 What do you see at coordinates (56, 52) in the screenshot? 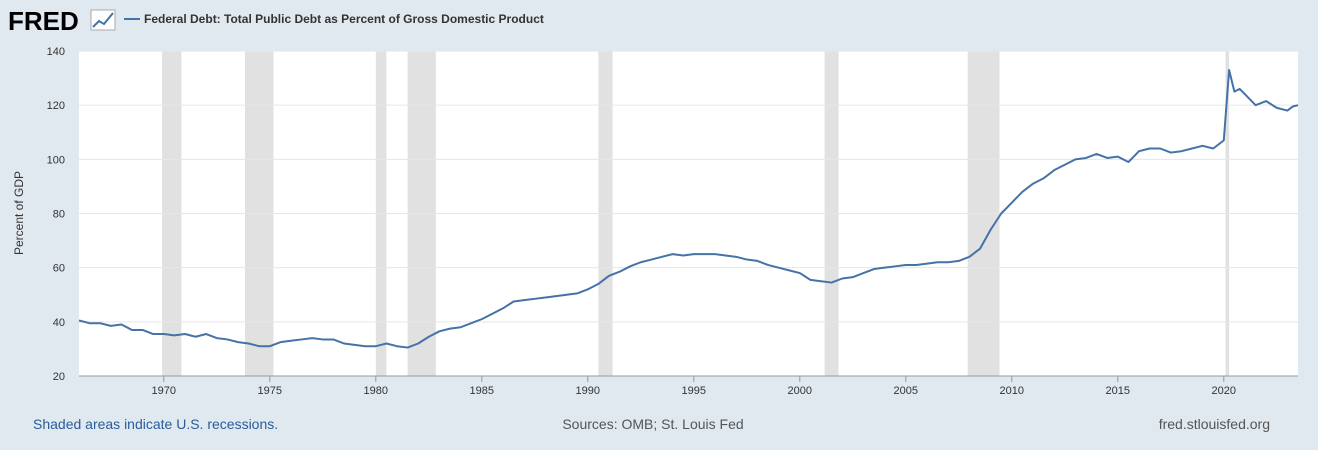
I see `y-tick-label: 140` at bounding box center [56, 52].